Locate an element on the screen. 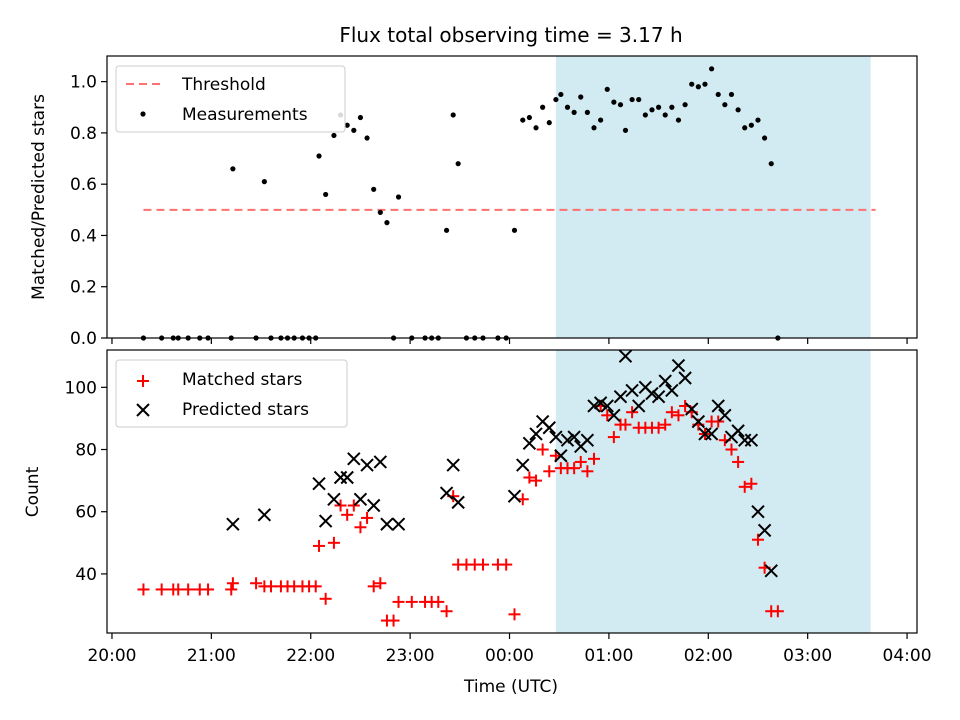 The image size is (960, 720). bottom-y-tick-label: 60 is located at coordinates (86, 513).